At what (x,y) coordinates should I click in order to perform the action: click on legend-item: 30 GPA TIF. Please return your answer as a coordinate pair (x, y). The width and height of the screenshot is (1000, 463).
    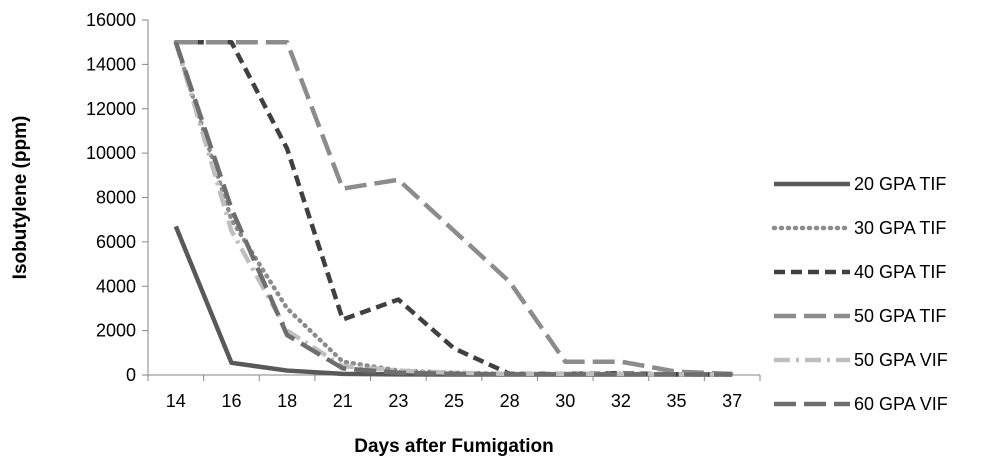
    Looking at the image, I should click on (858, 228).